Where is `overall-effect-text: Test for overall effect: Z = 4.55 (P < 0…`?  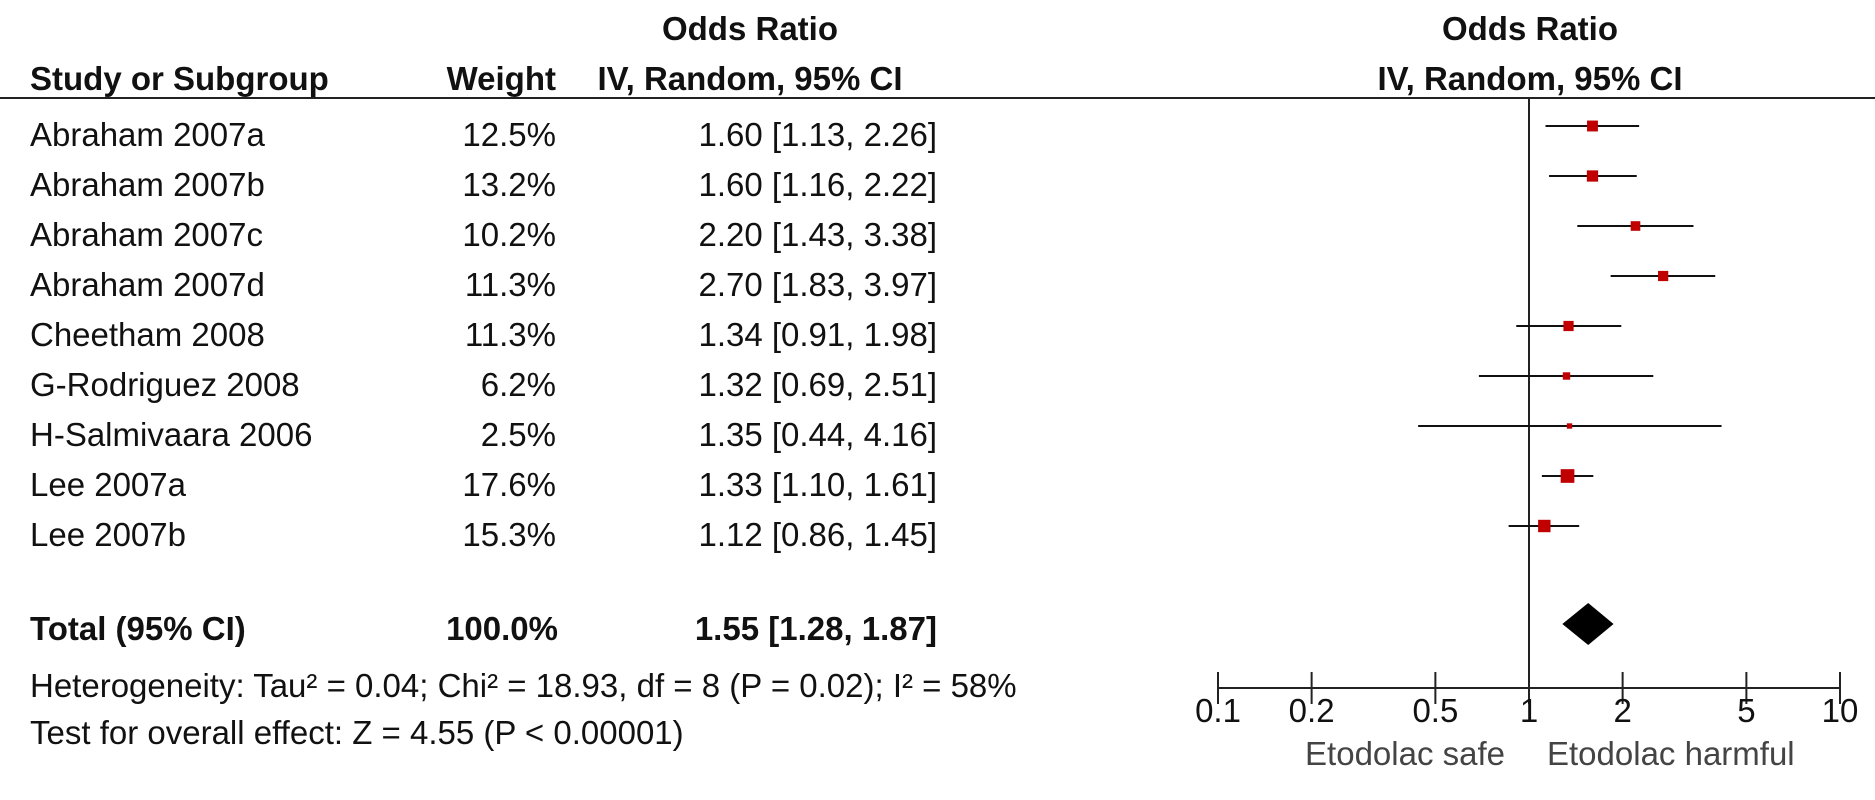 overall-effect-text: Test for overall effect: Z = 4.55 (P < 0… is located at coordinates (357, 732).